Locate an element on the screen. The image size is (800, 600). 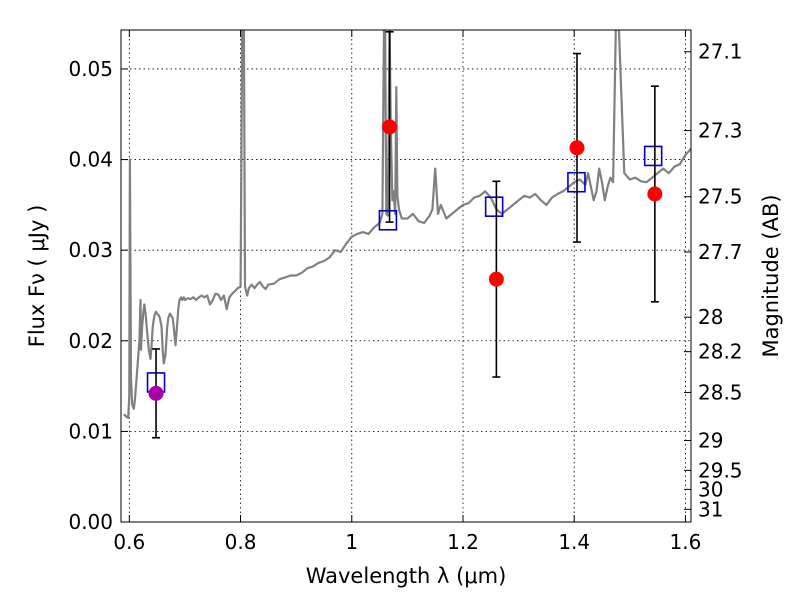
y-tick-label: 0.00 is located at coordinates (90, 522).